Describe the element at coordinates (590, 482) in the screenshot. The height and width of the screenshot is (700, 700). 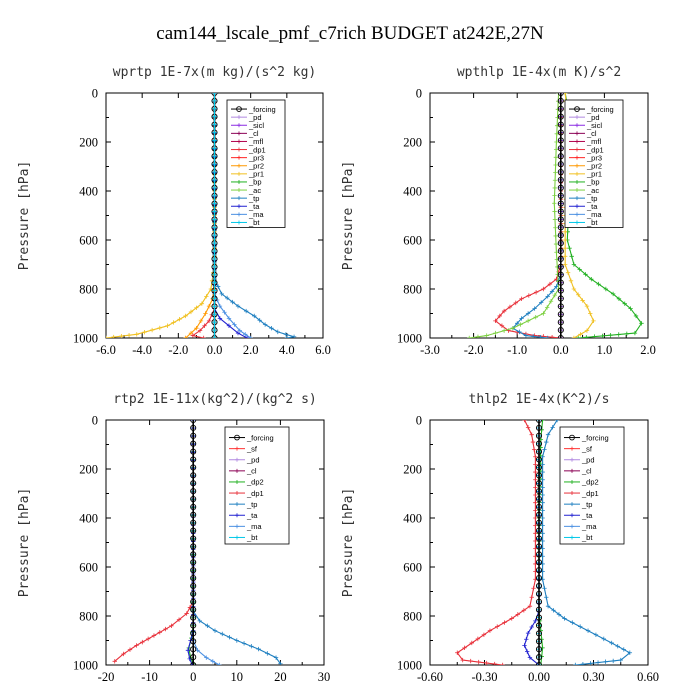
I see `legend-label: _dp2` at that location.